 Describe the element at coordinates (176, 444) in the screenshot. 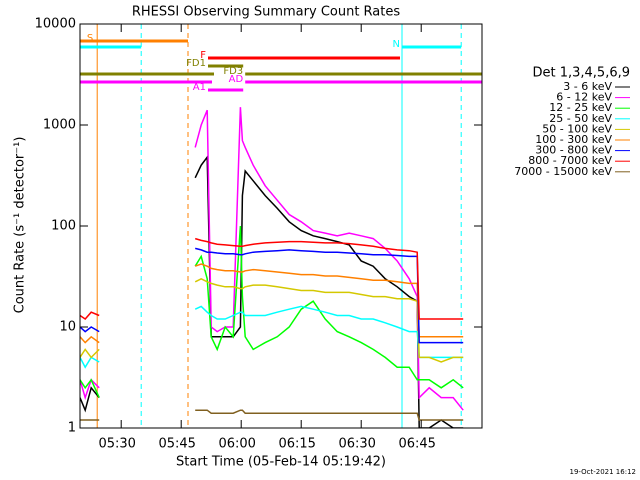

I see `x-tick-label: 05:45` at that location.